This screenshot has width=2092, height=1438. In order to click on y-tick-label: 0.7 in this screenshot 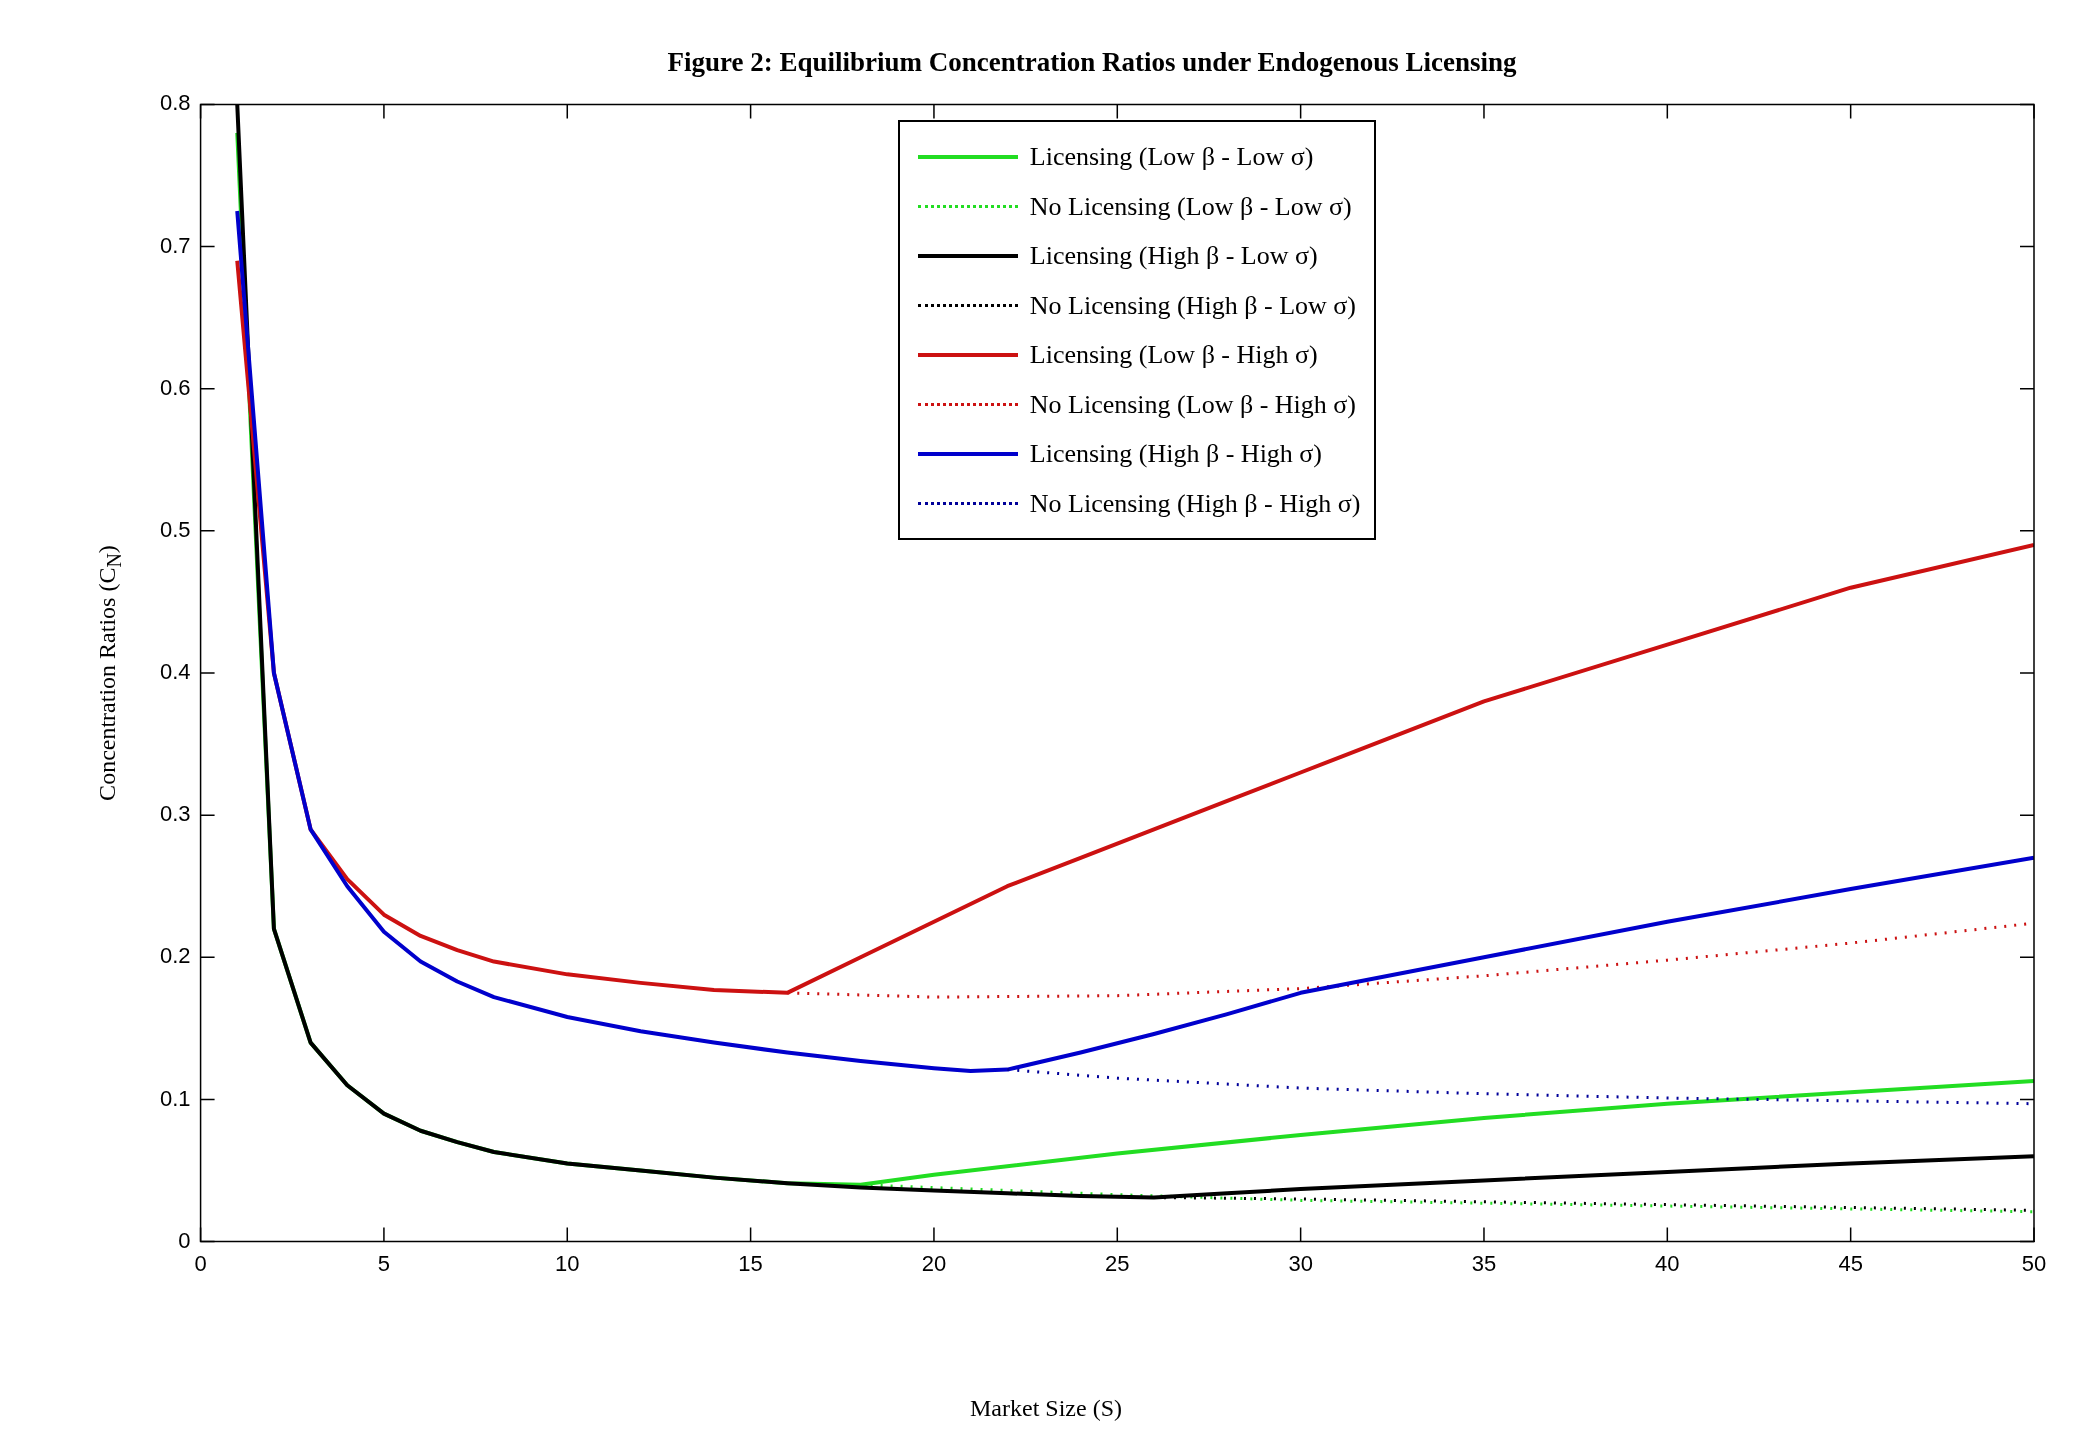, I will do `click(175, 245)`.